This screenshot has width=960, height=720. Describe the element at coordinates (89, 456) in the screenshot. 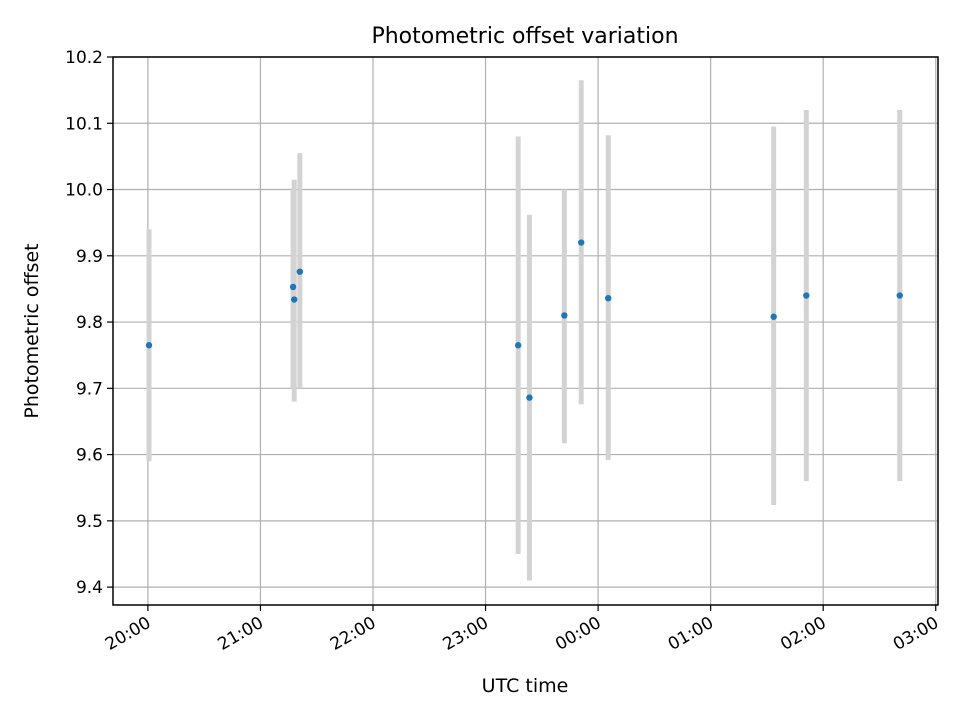

I see `y-tick-label: 9.6` at that location.